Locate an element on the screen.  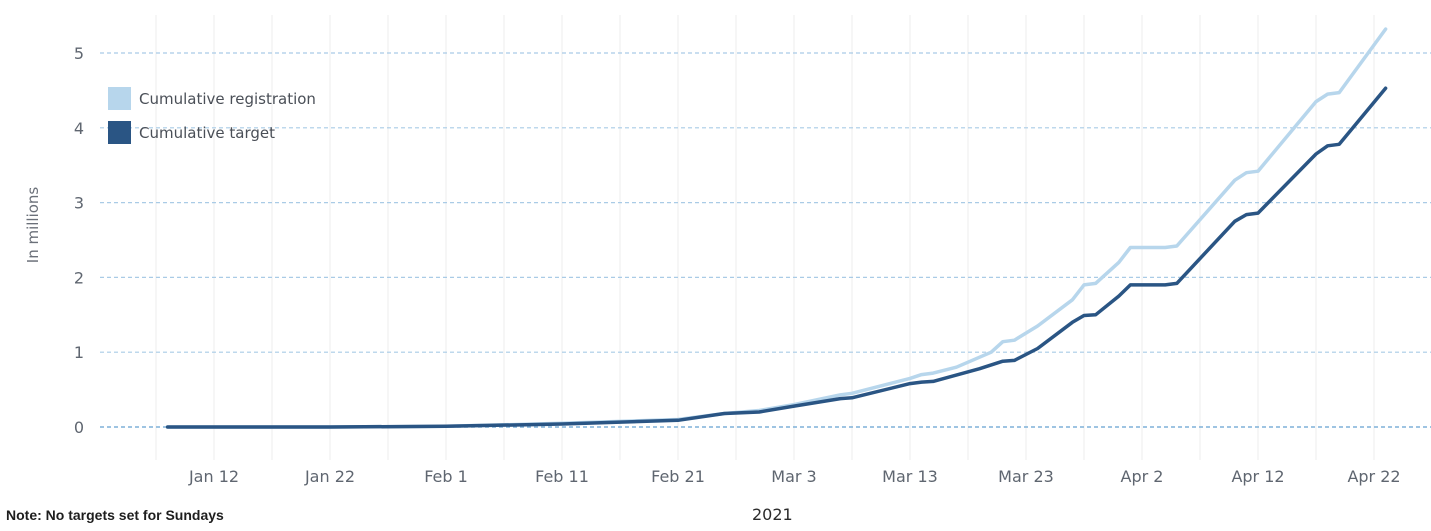
footnote: Note: No targets set for Sundays is located at coordinates (115, 515).